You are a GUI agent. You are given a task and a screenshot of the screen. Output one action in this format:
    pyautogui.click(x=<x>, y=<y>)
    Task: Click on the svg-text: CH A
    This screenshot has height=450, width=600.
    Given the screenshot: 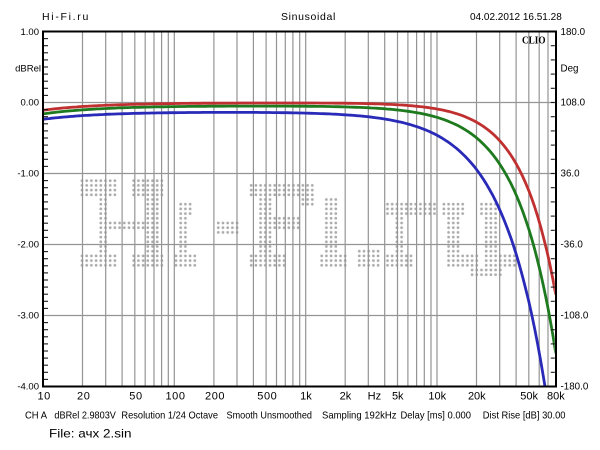 What is the action you would take?
    pyautogui.click(x=36, y=415)
    